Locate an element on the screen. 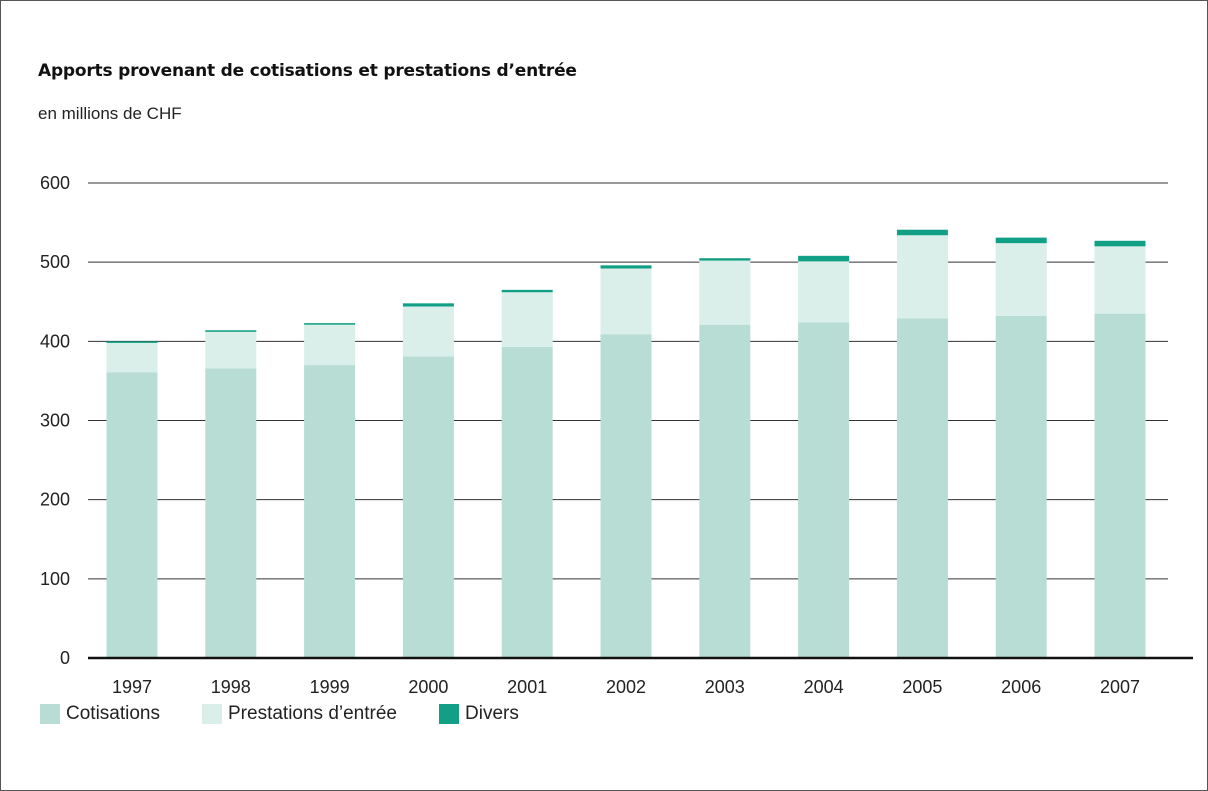 The width and height of the screenshot is (1208, 791). bar-cotisations-2005 is located at coordinates (922, 488).